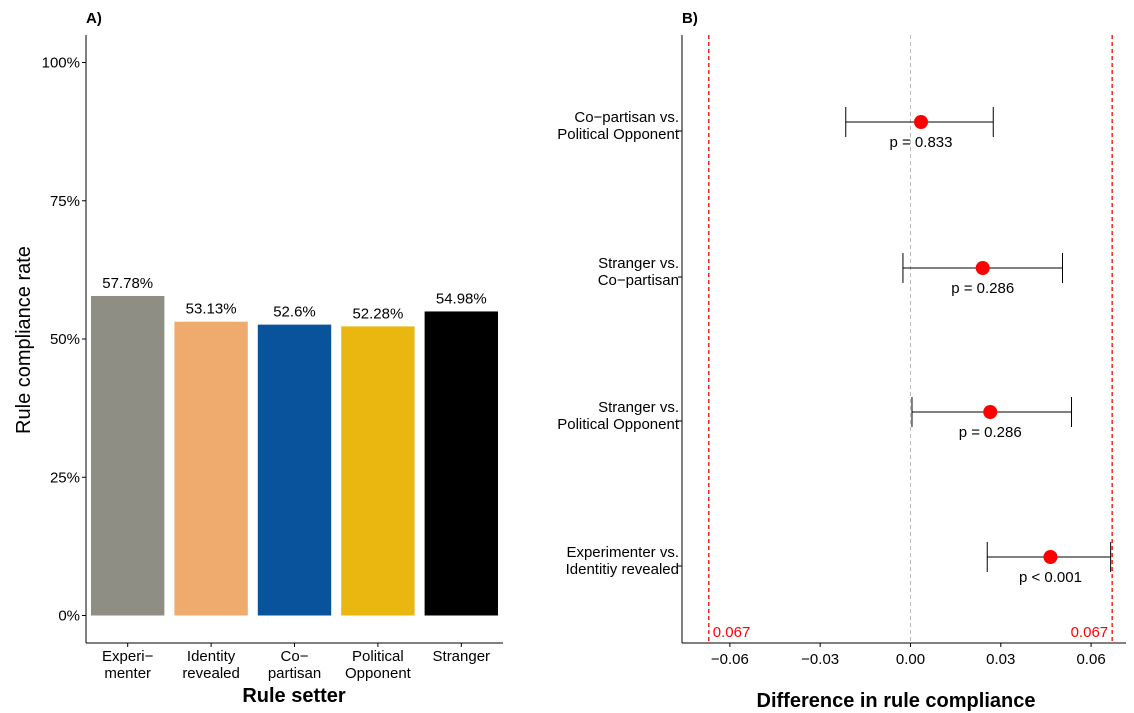 The width and height of the screenshot is (1134, 713). Describe the element at coordinates (990, 432) in the screenshot. I see `p-value-label-2: p = 0.286` at that location.